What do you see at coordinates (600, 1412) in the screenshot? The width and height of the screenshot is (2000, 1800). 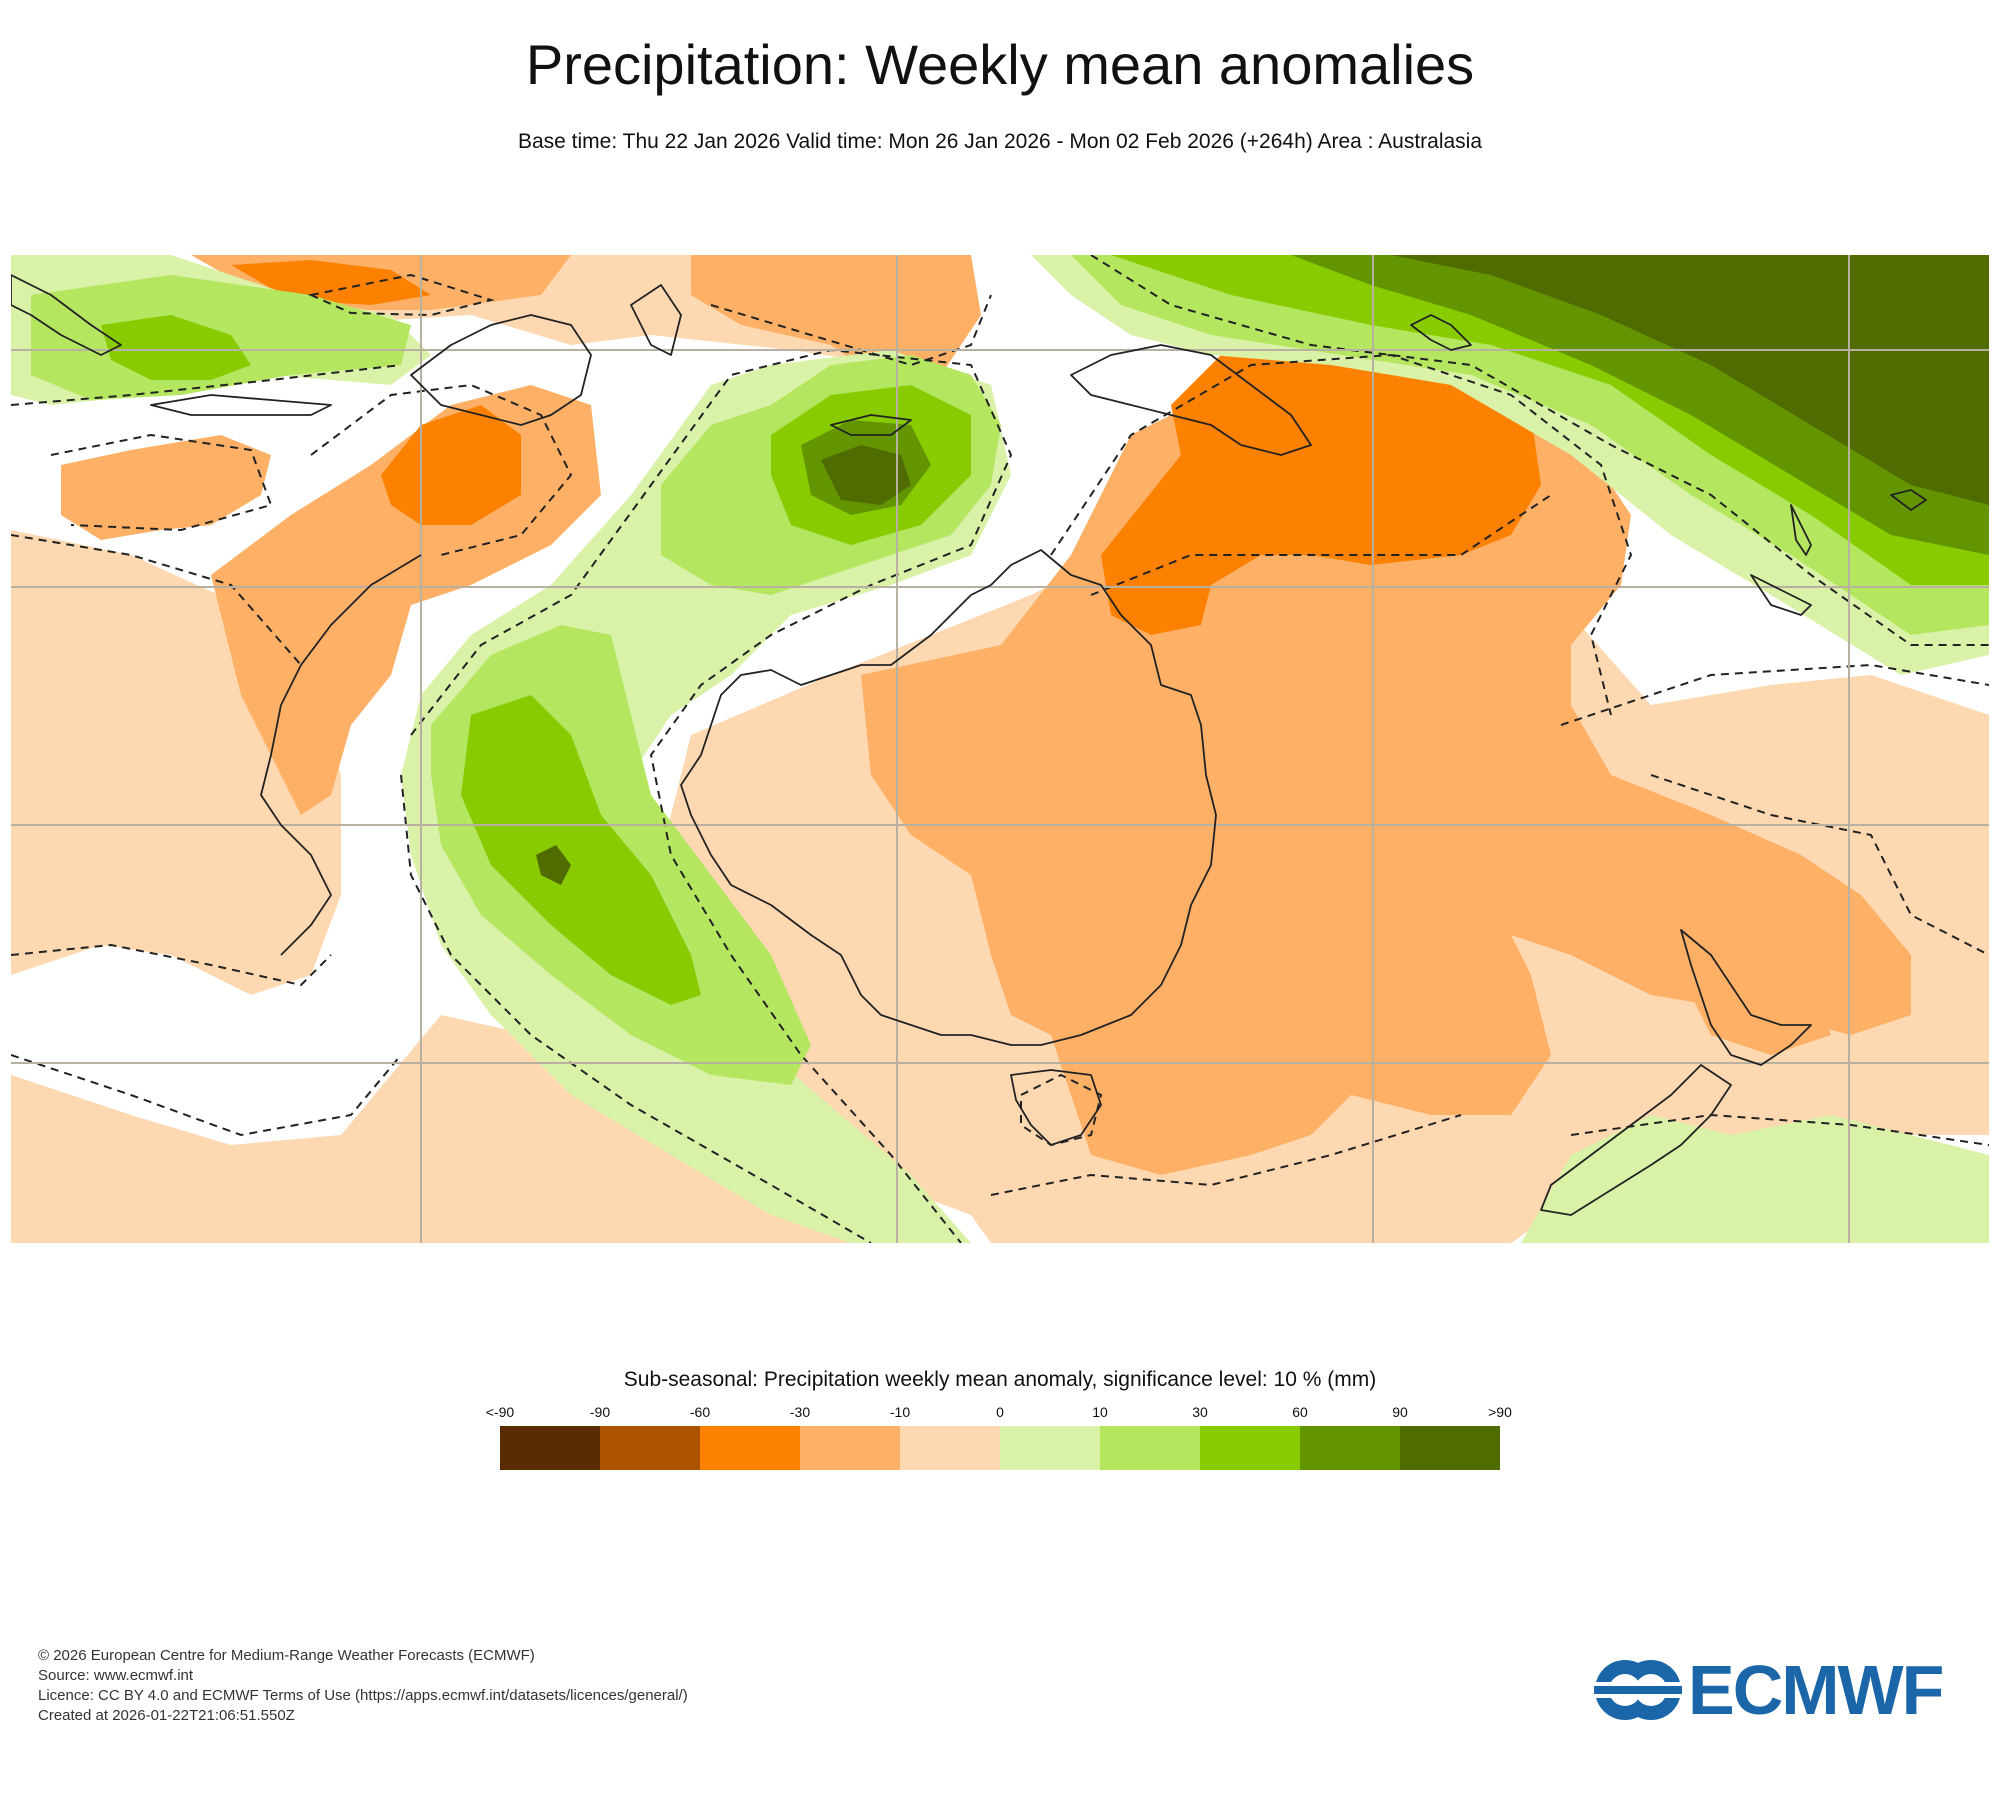 I see `legend-tick: -90` at bounding box center [600, 1412].